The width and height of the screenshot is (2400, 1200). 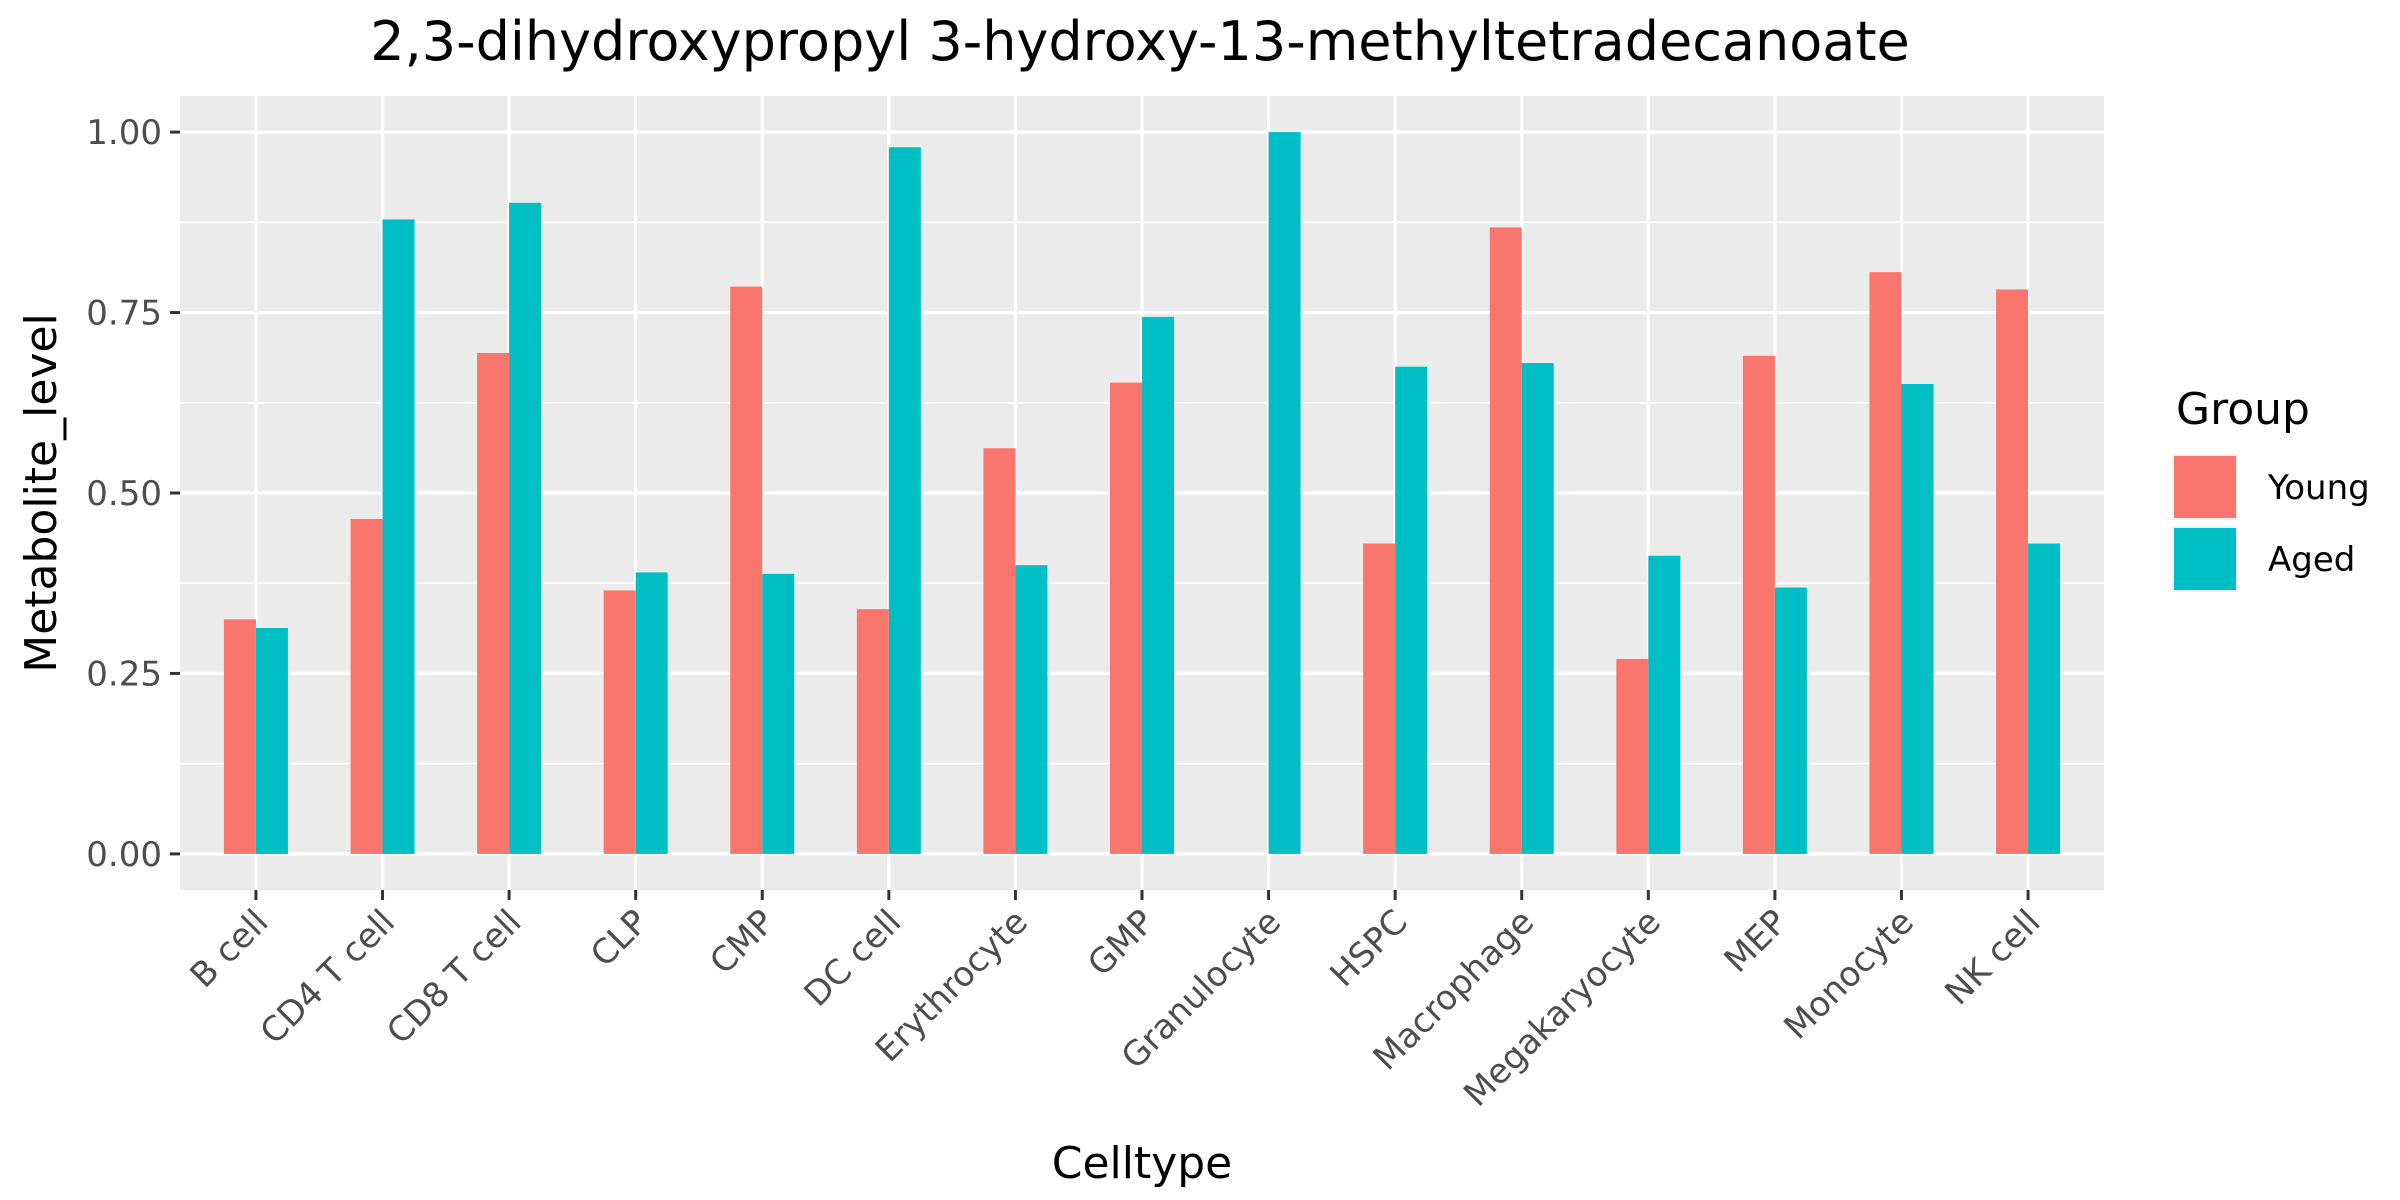 I want to click on x-tick-label: CD4 T cell, so click(x=328, y=977).